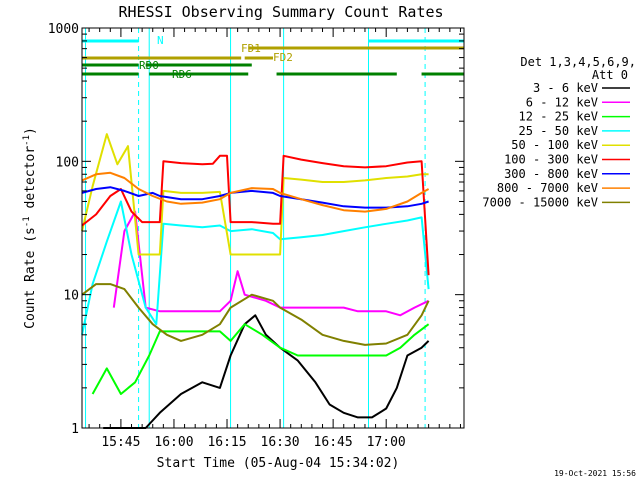  What do you see at coordinates (149, 65) in the screenshot?
I see `rd0-label: RD0` at bounding box center [149, 65].